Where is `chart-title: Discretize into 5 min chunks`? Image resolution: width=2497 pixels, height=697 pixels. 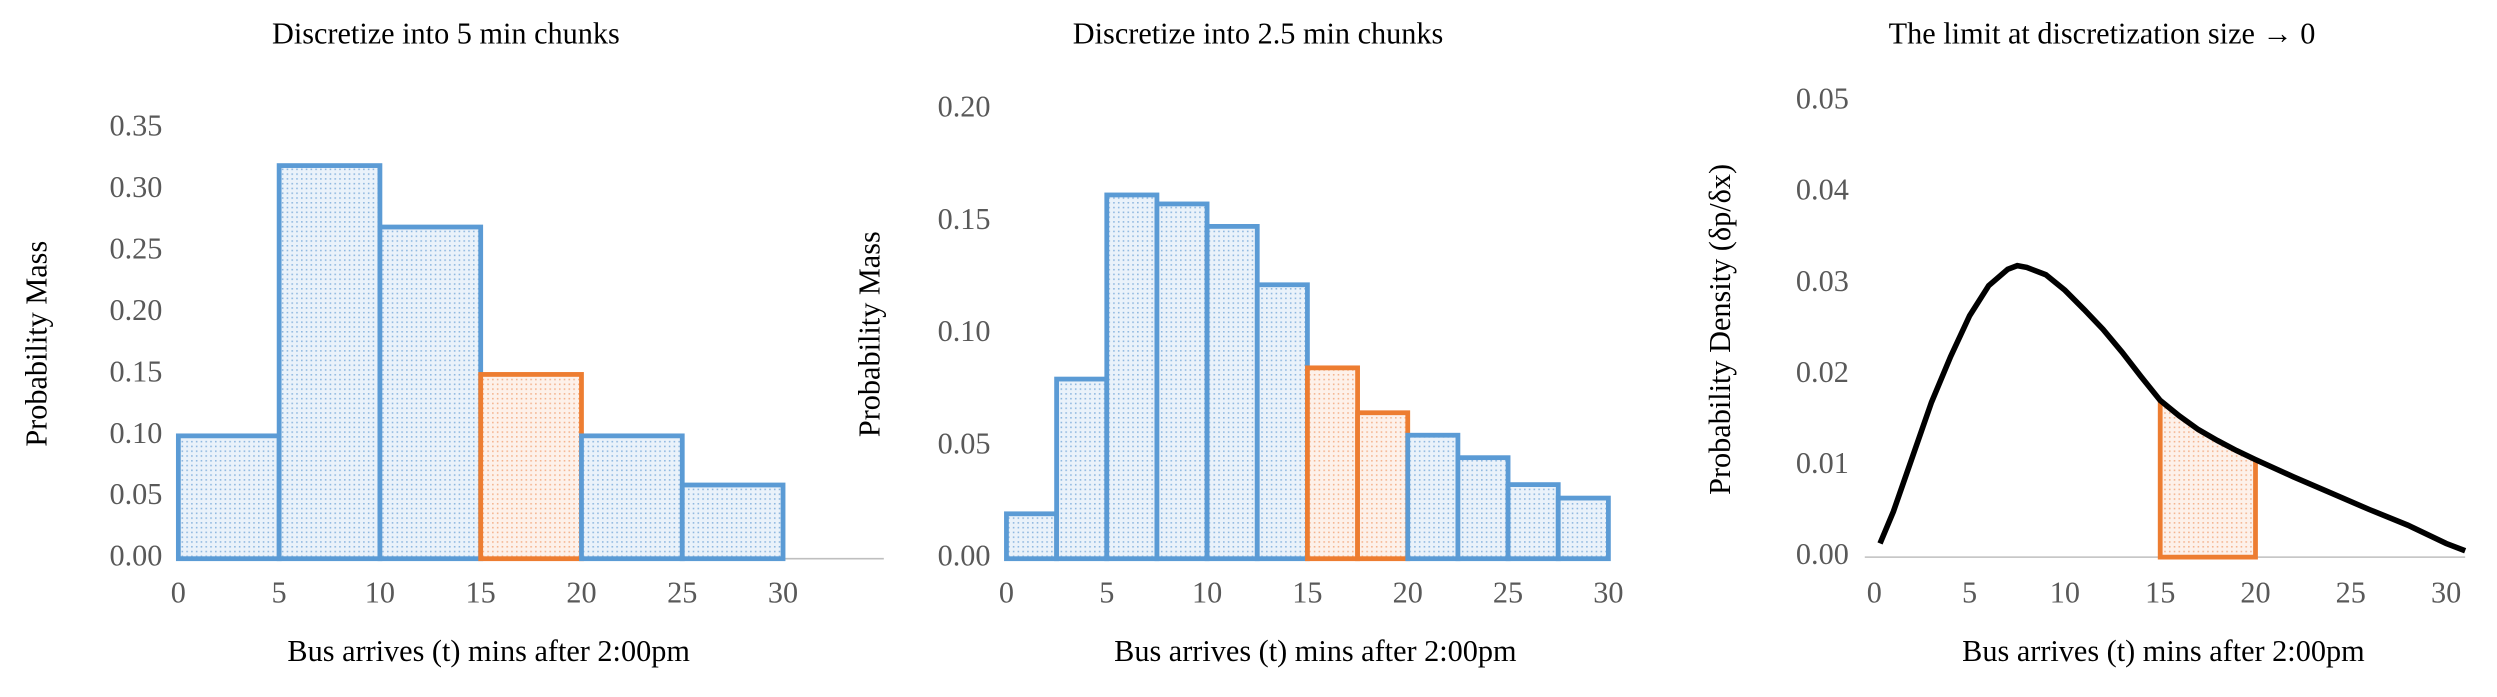 chart-title: Discretize into 5 min chunks is located at coordinates (446, 33).